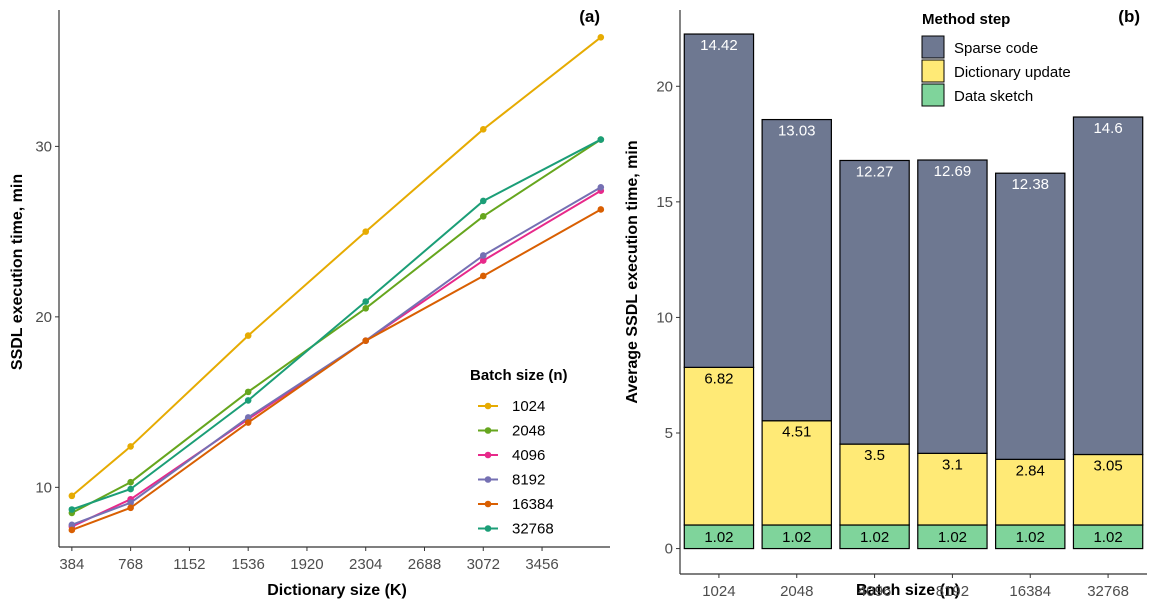 Image resolution: width=1151 pixels, height=604 pixels. I want to click on panel-a-y-tick-label: 30, so click(43, 146).